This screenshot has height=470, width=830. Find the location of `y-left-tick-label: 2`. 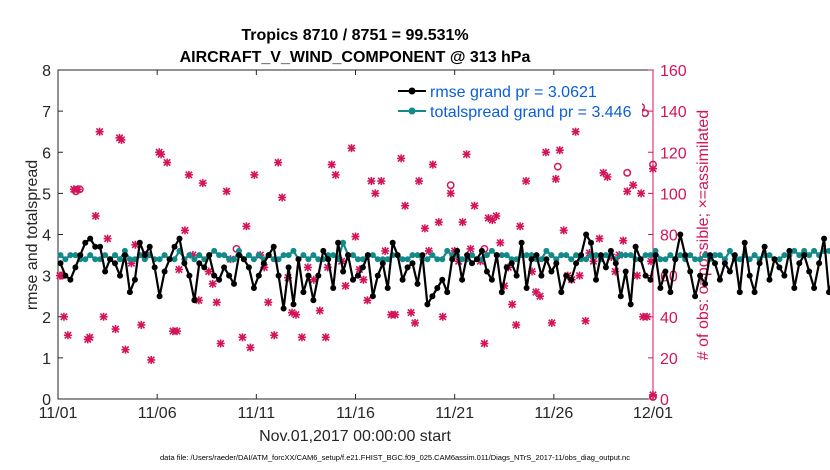

y-left-tick-label: 2 is located at coordinates (46, 318).